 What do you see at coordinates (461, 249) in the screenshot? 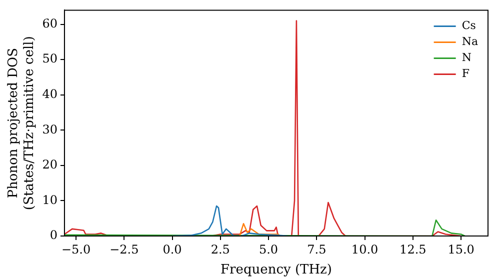
I see `x-tick-label: 15.0` at bounding box center [461, 249].